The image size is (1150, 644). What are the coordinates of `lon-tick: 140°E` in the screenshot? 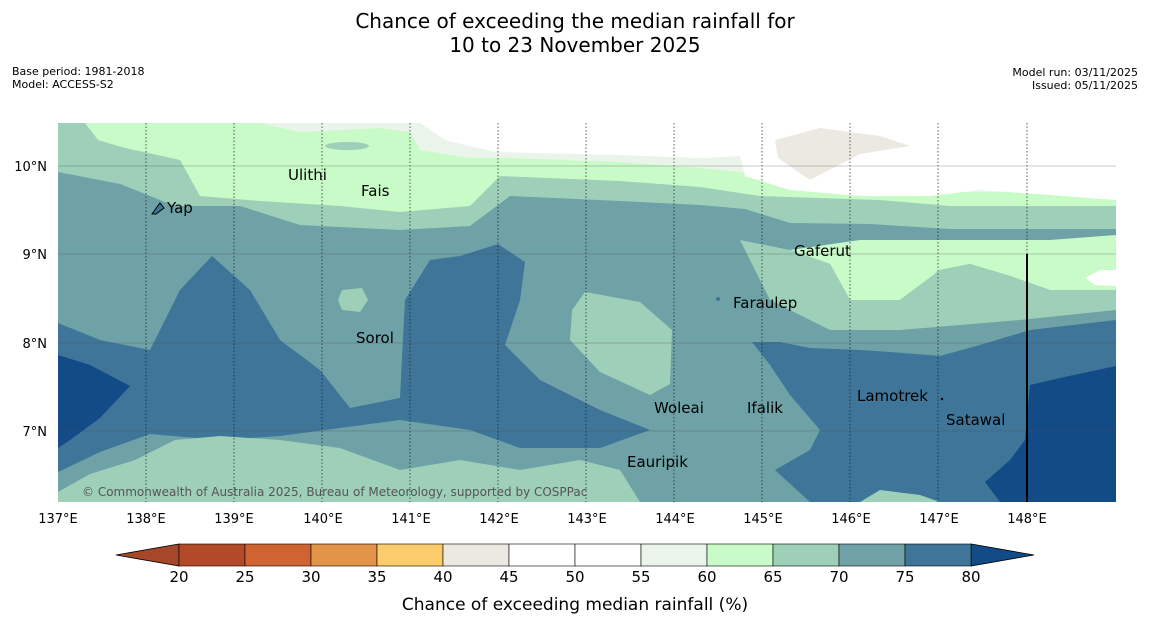 It's located at (323, 519).